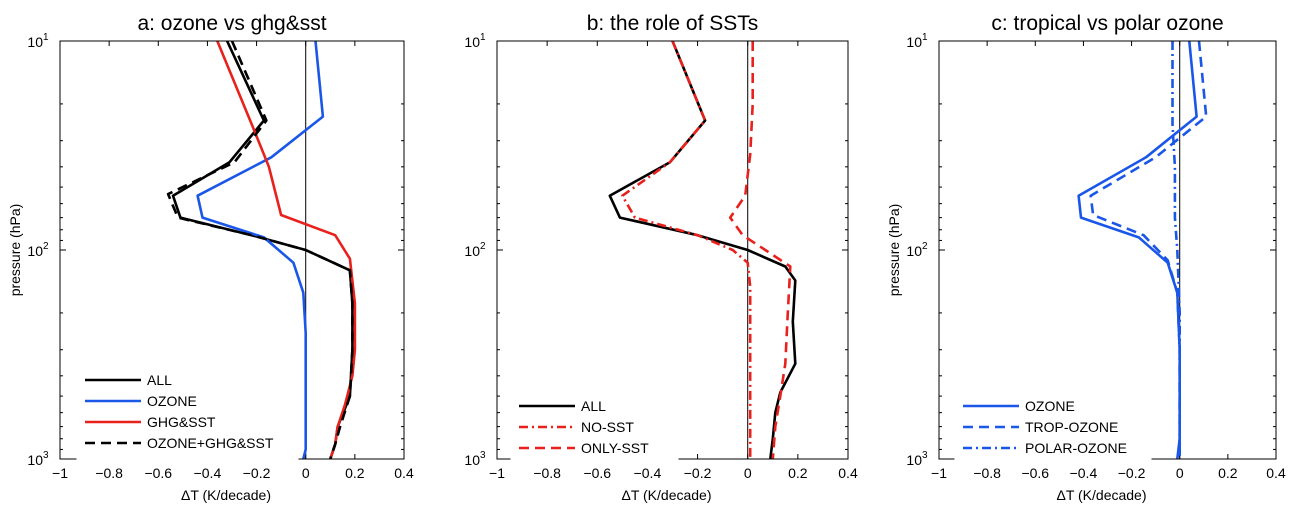 Image resolution: width=1297 pixels, height=514 pixels. I want to click on legend: ALL NO-SST ONLY-SST, so click(594, 426).